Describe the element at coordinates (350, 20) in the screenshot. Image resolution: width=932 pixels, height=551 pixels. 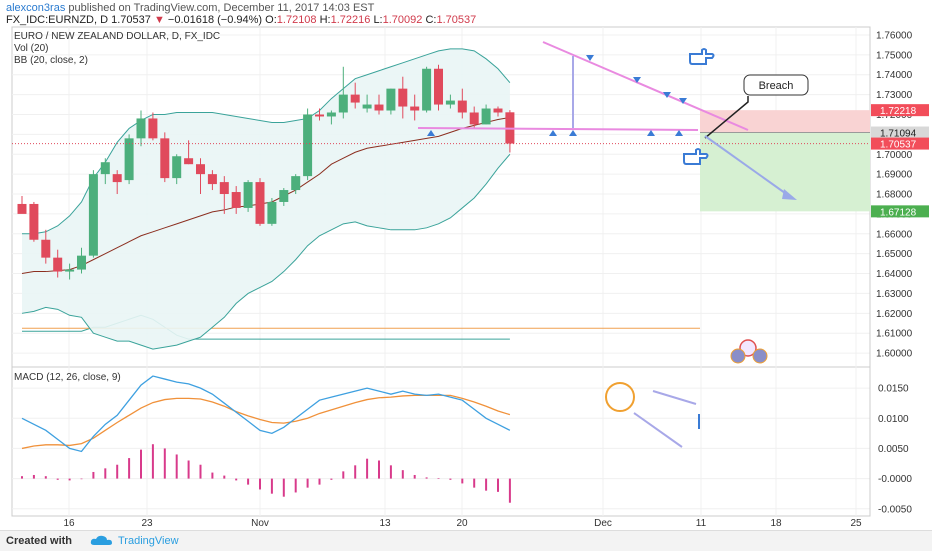
I see `ohlc-high-value: 1.72216` at that location.